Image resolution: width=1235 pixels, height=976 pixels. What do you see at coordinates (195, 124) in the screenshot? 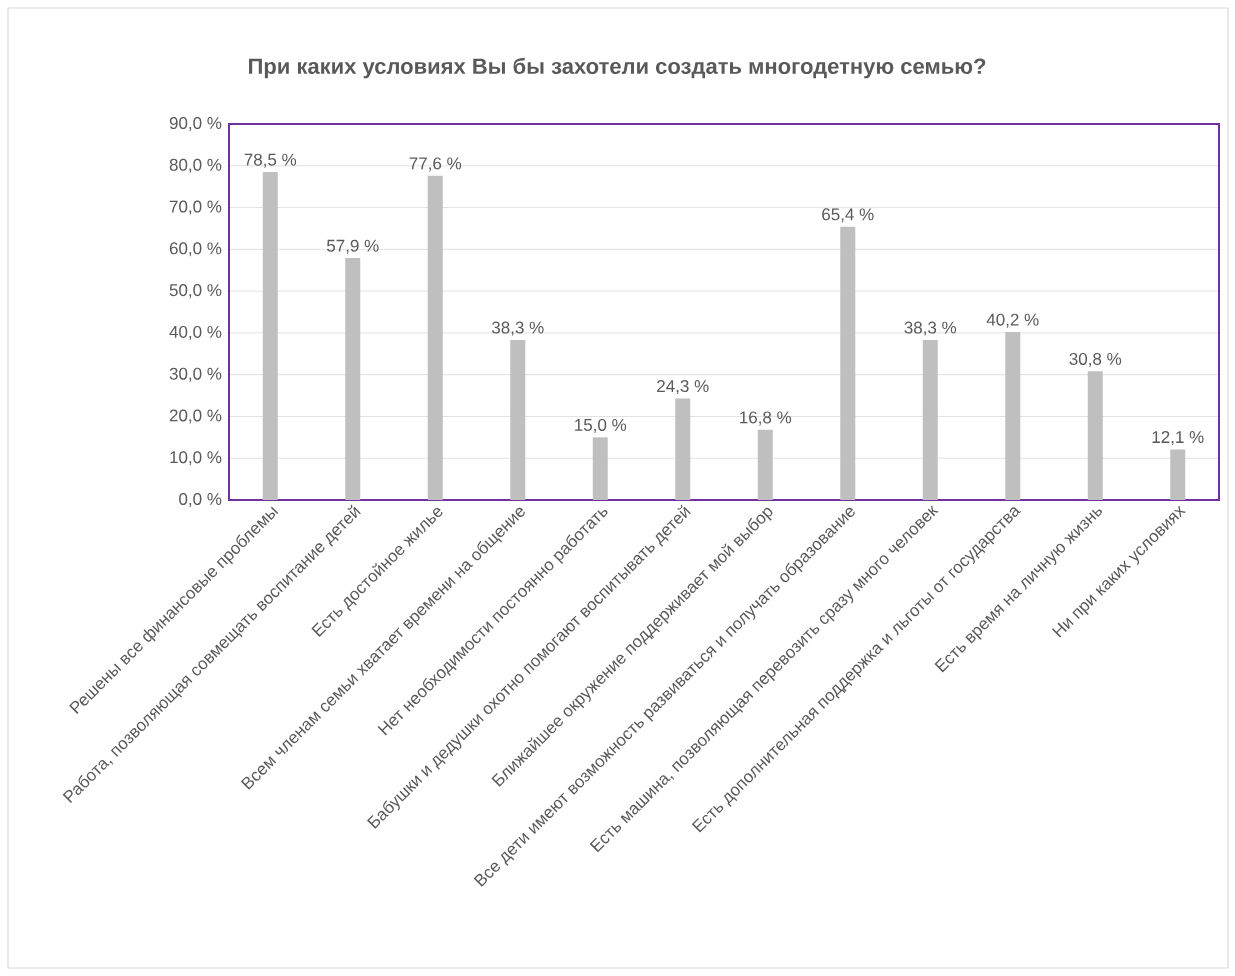
I see `y-tick-label: 90,0 %` at bounding box center [195, 124].